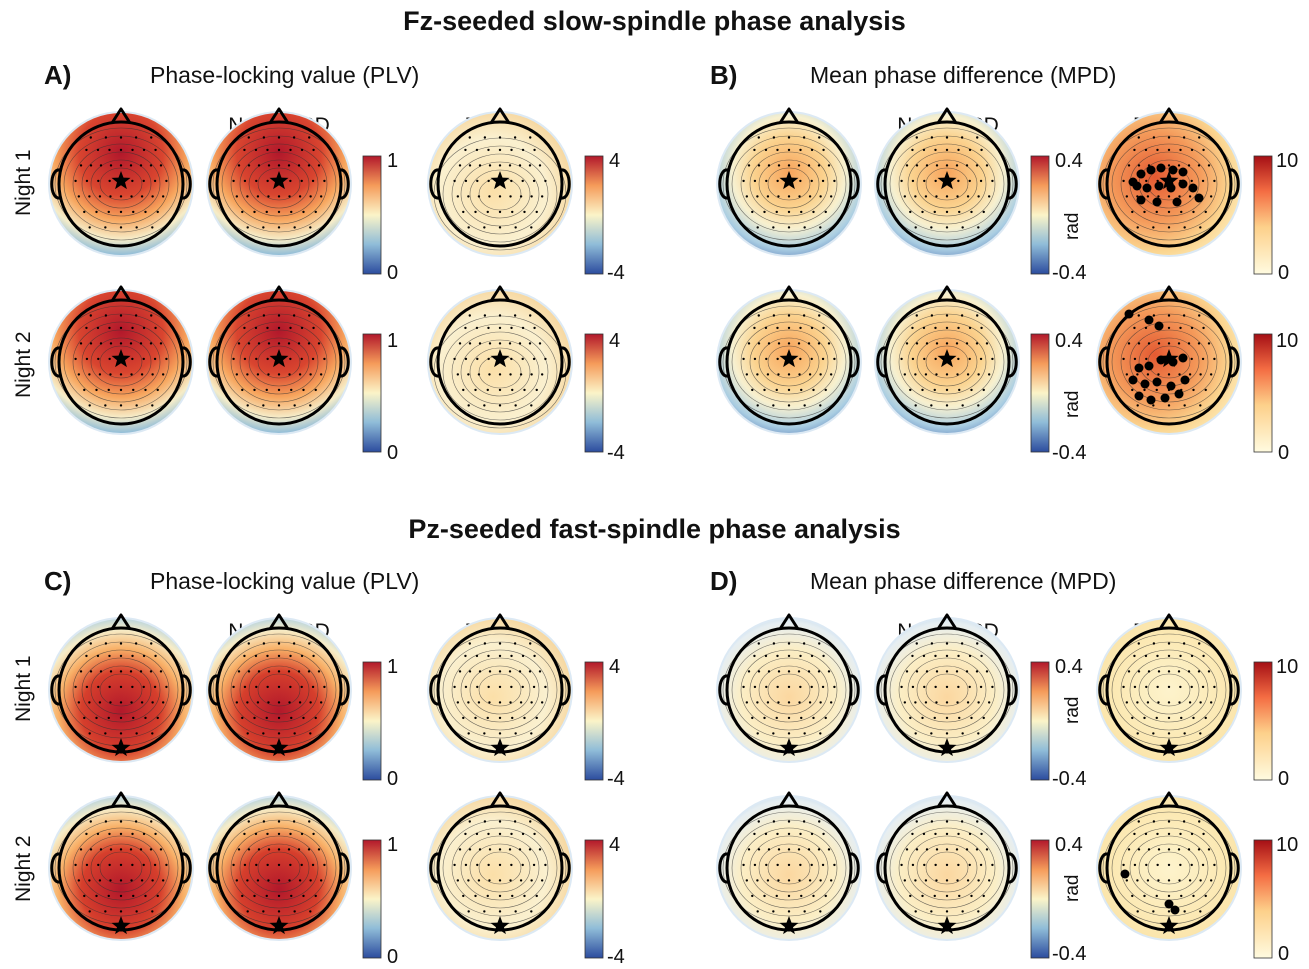 This screenshot has width=1309, height=969. I want to click on colorbar-unit-label: rad, so click(1072, 404).